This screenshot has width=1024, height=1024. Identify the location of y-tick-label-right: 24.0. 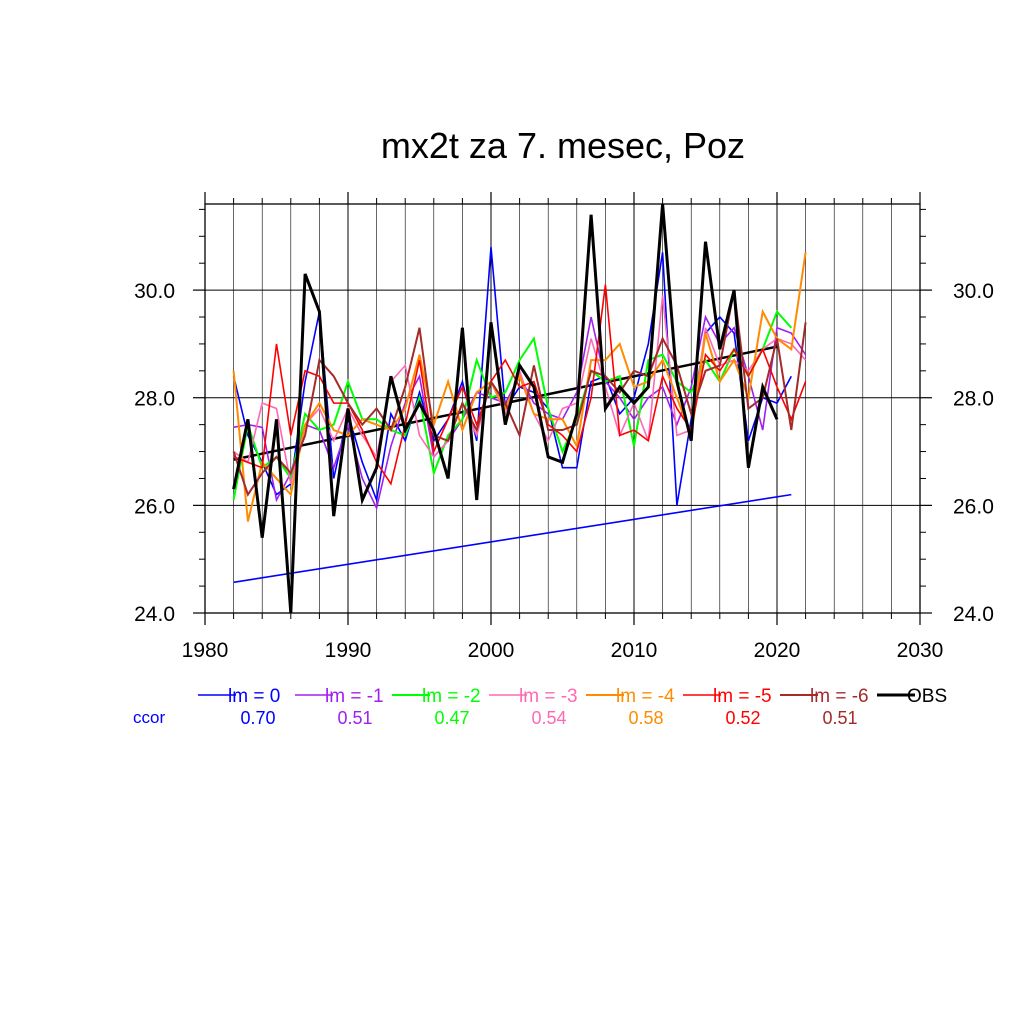
(973, 614).